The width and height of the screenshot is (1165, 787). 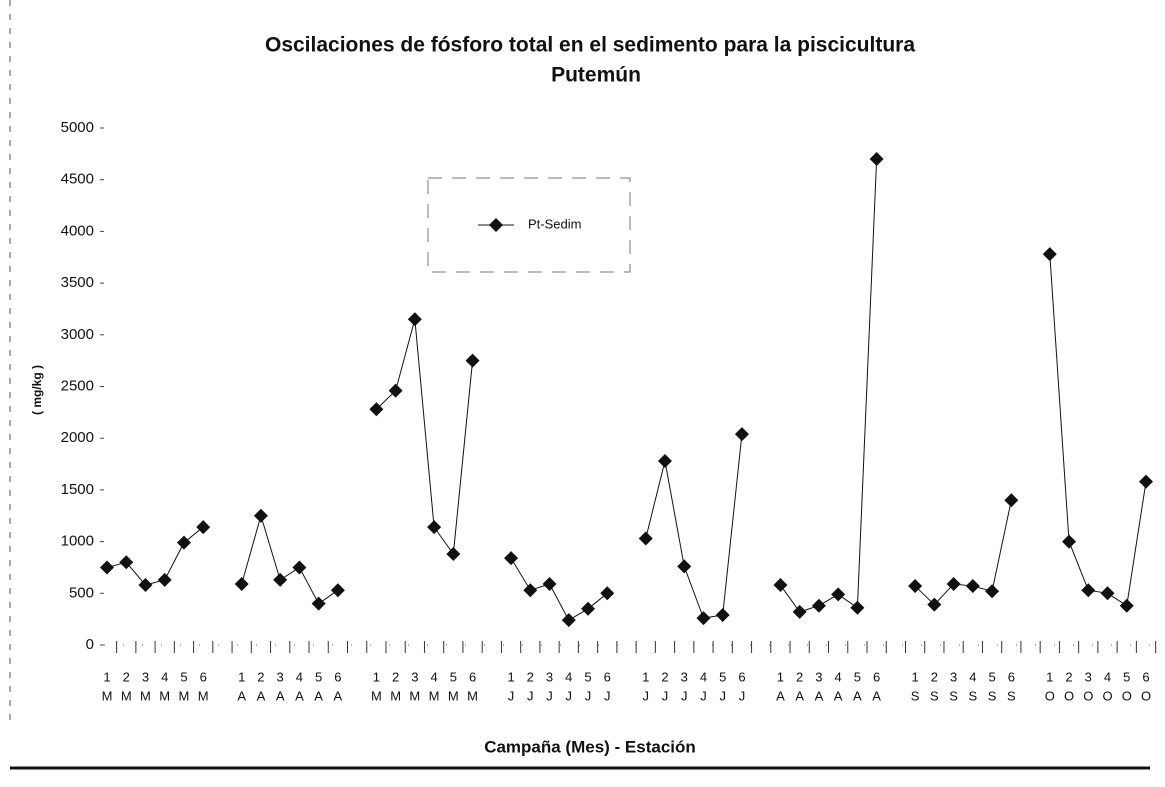 I want to click on legend-marker, so click(x=496, y=225).